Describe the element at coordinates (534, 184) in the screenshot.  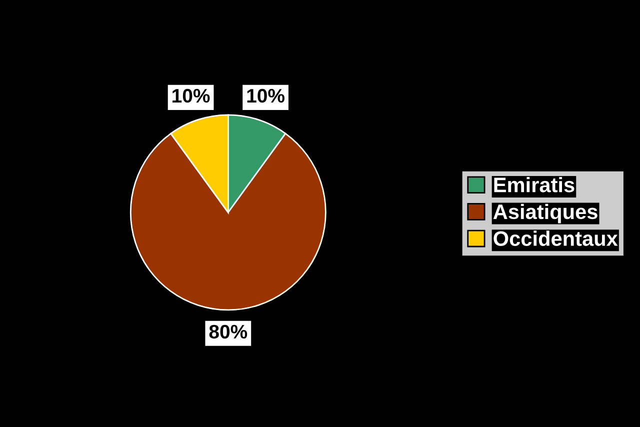
I see `legend-label: Emiratis` at that location.